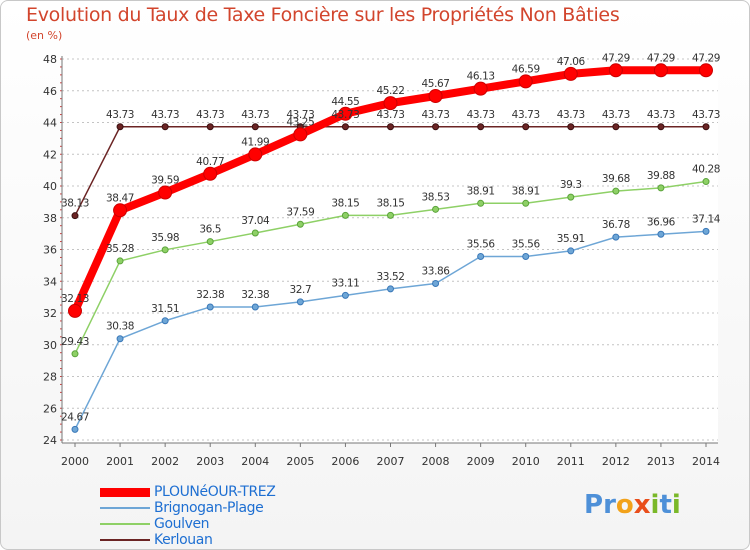 The image size is (750, 550). Describe the element at coordinates (183, 540) in the screenshot. I see `legend-label: Kerlouan` at that location.